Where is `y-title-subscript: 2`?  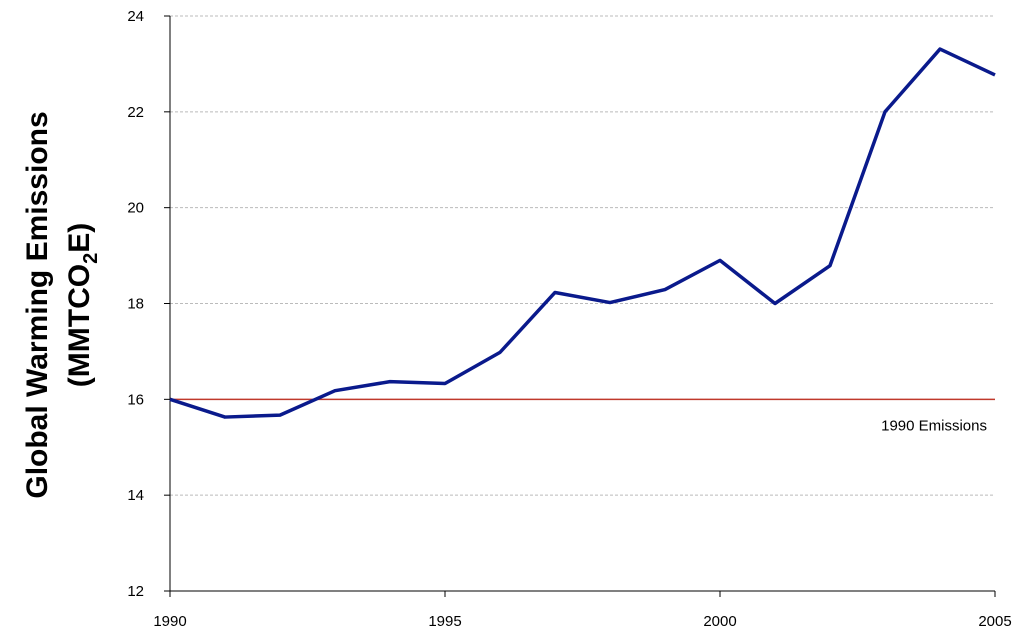
y-title-subscript: 2 is located at coordinates (91, 258).